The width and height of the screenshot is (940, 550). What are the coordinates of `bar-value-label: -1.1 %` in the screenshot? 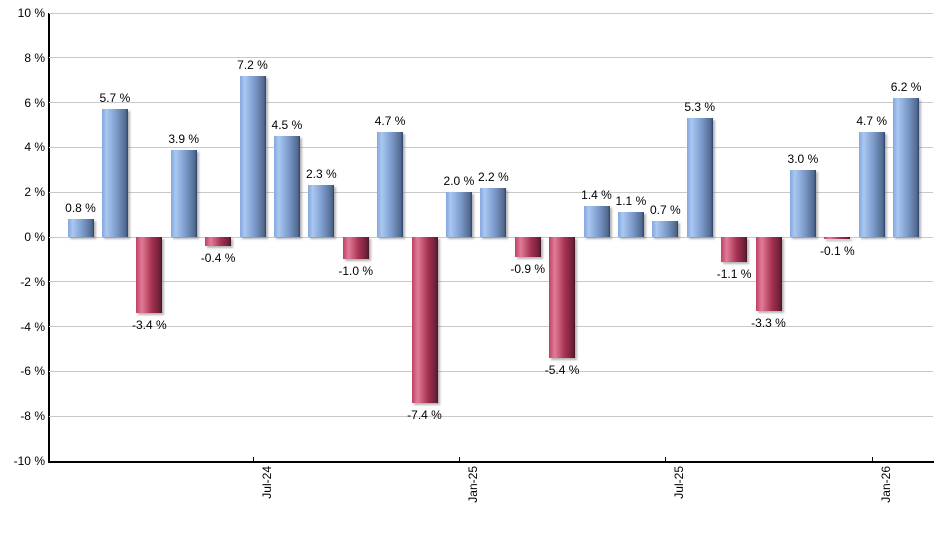 It's located at (734, 273).